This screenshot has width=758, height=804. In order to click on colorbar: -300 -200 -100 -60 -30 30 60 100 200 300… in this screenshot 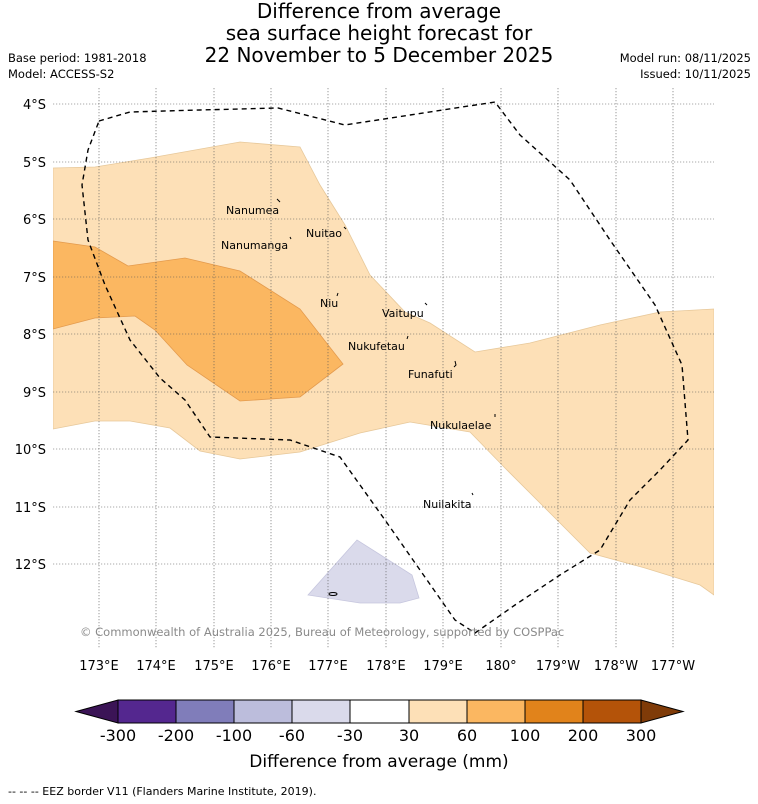, I will do `click(379, 735)`.